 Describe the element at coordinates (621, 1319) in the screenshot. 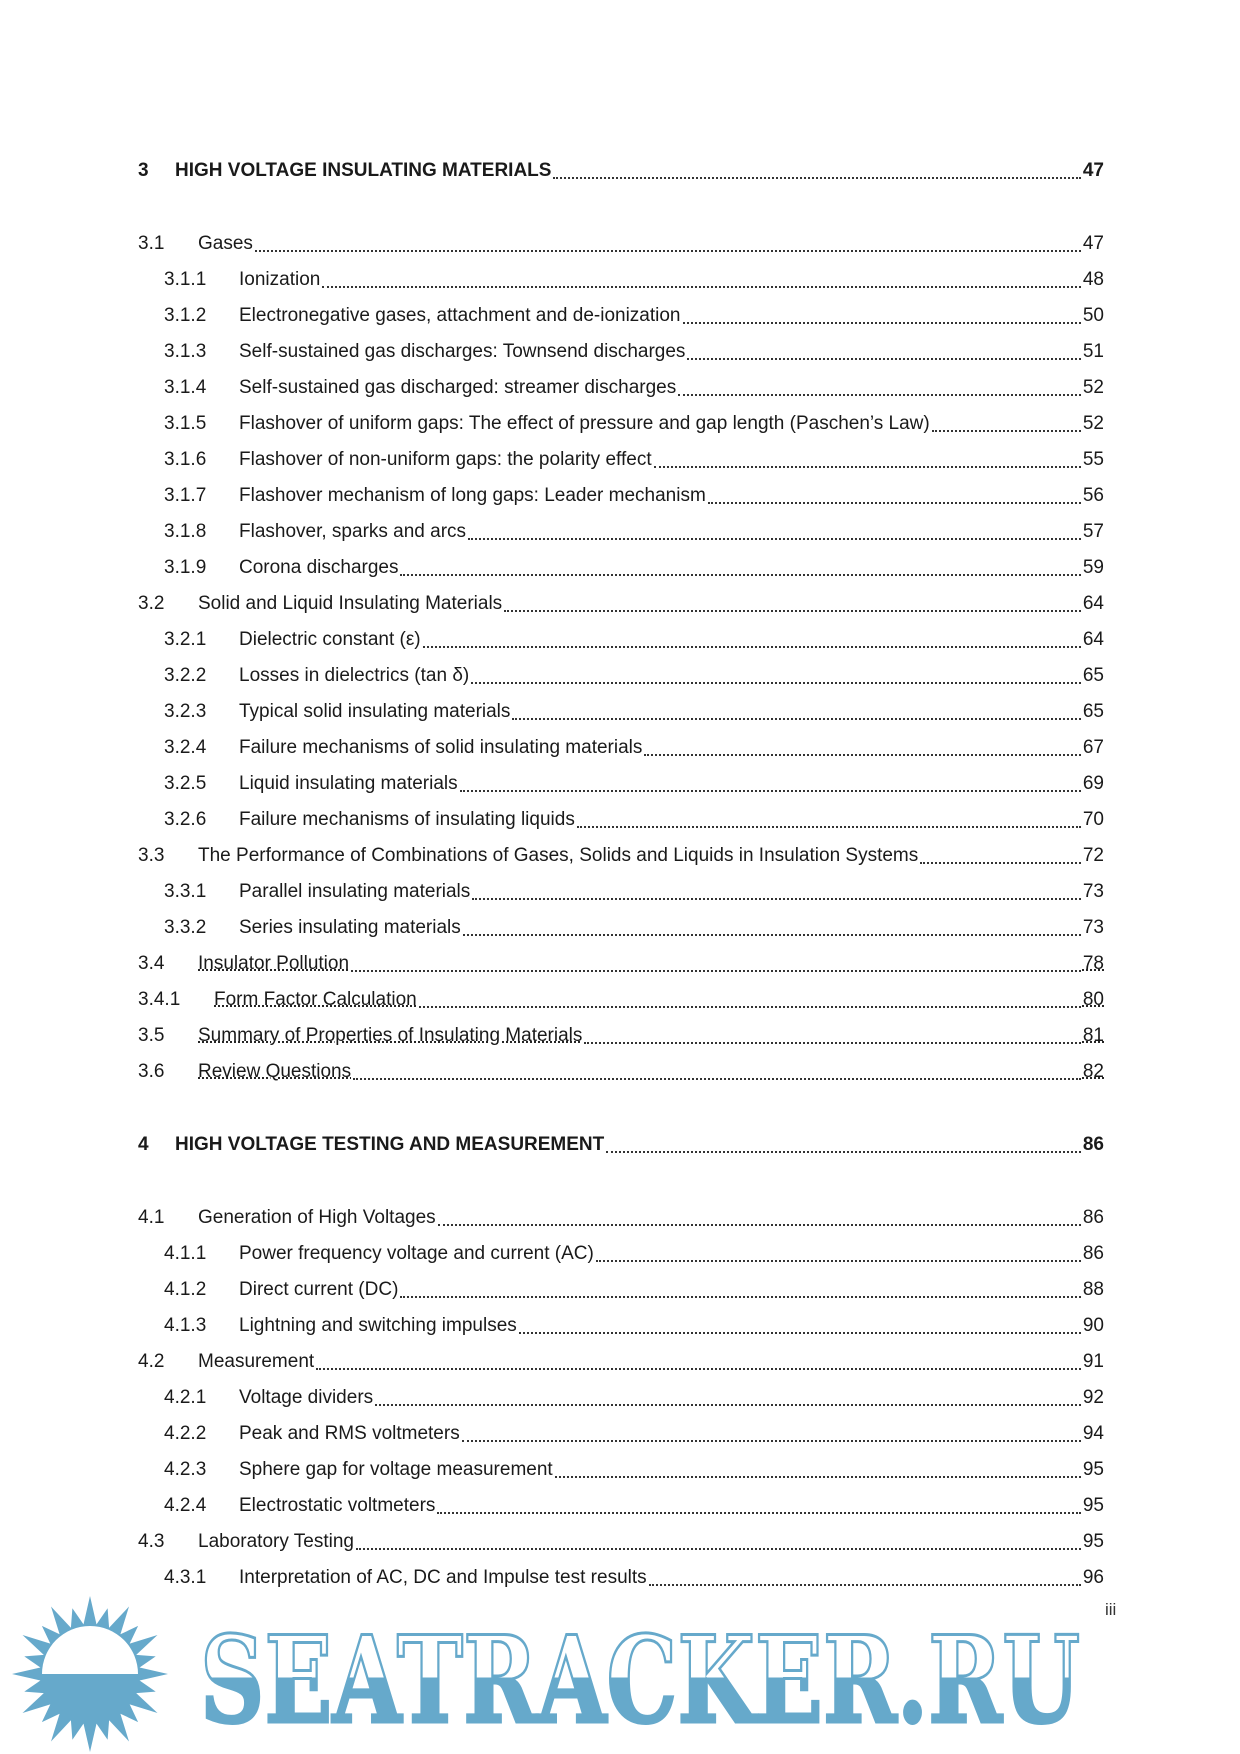

I see `toc-entry: 4.1.3 Lightning and switching impulses 90` at that location.